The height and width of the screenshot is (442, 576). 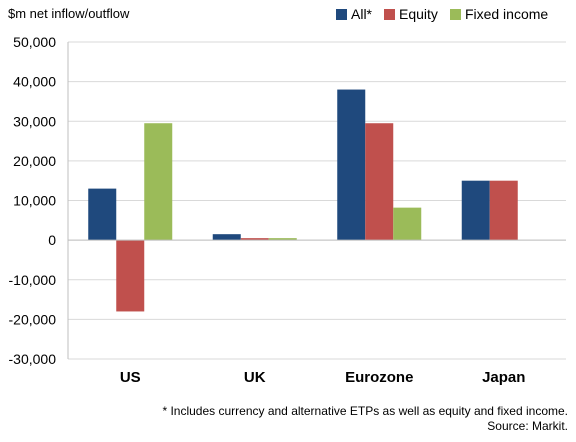 What do you see at coordinates (379, 377) in the screenshot?
I see `x-tick-label: Eurozone` at bounding box center [379, 377].